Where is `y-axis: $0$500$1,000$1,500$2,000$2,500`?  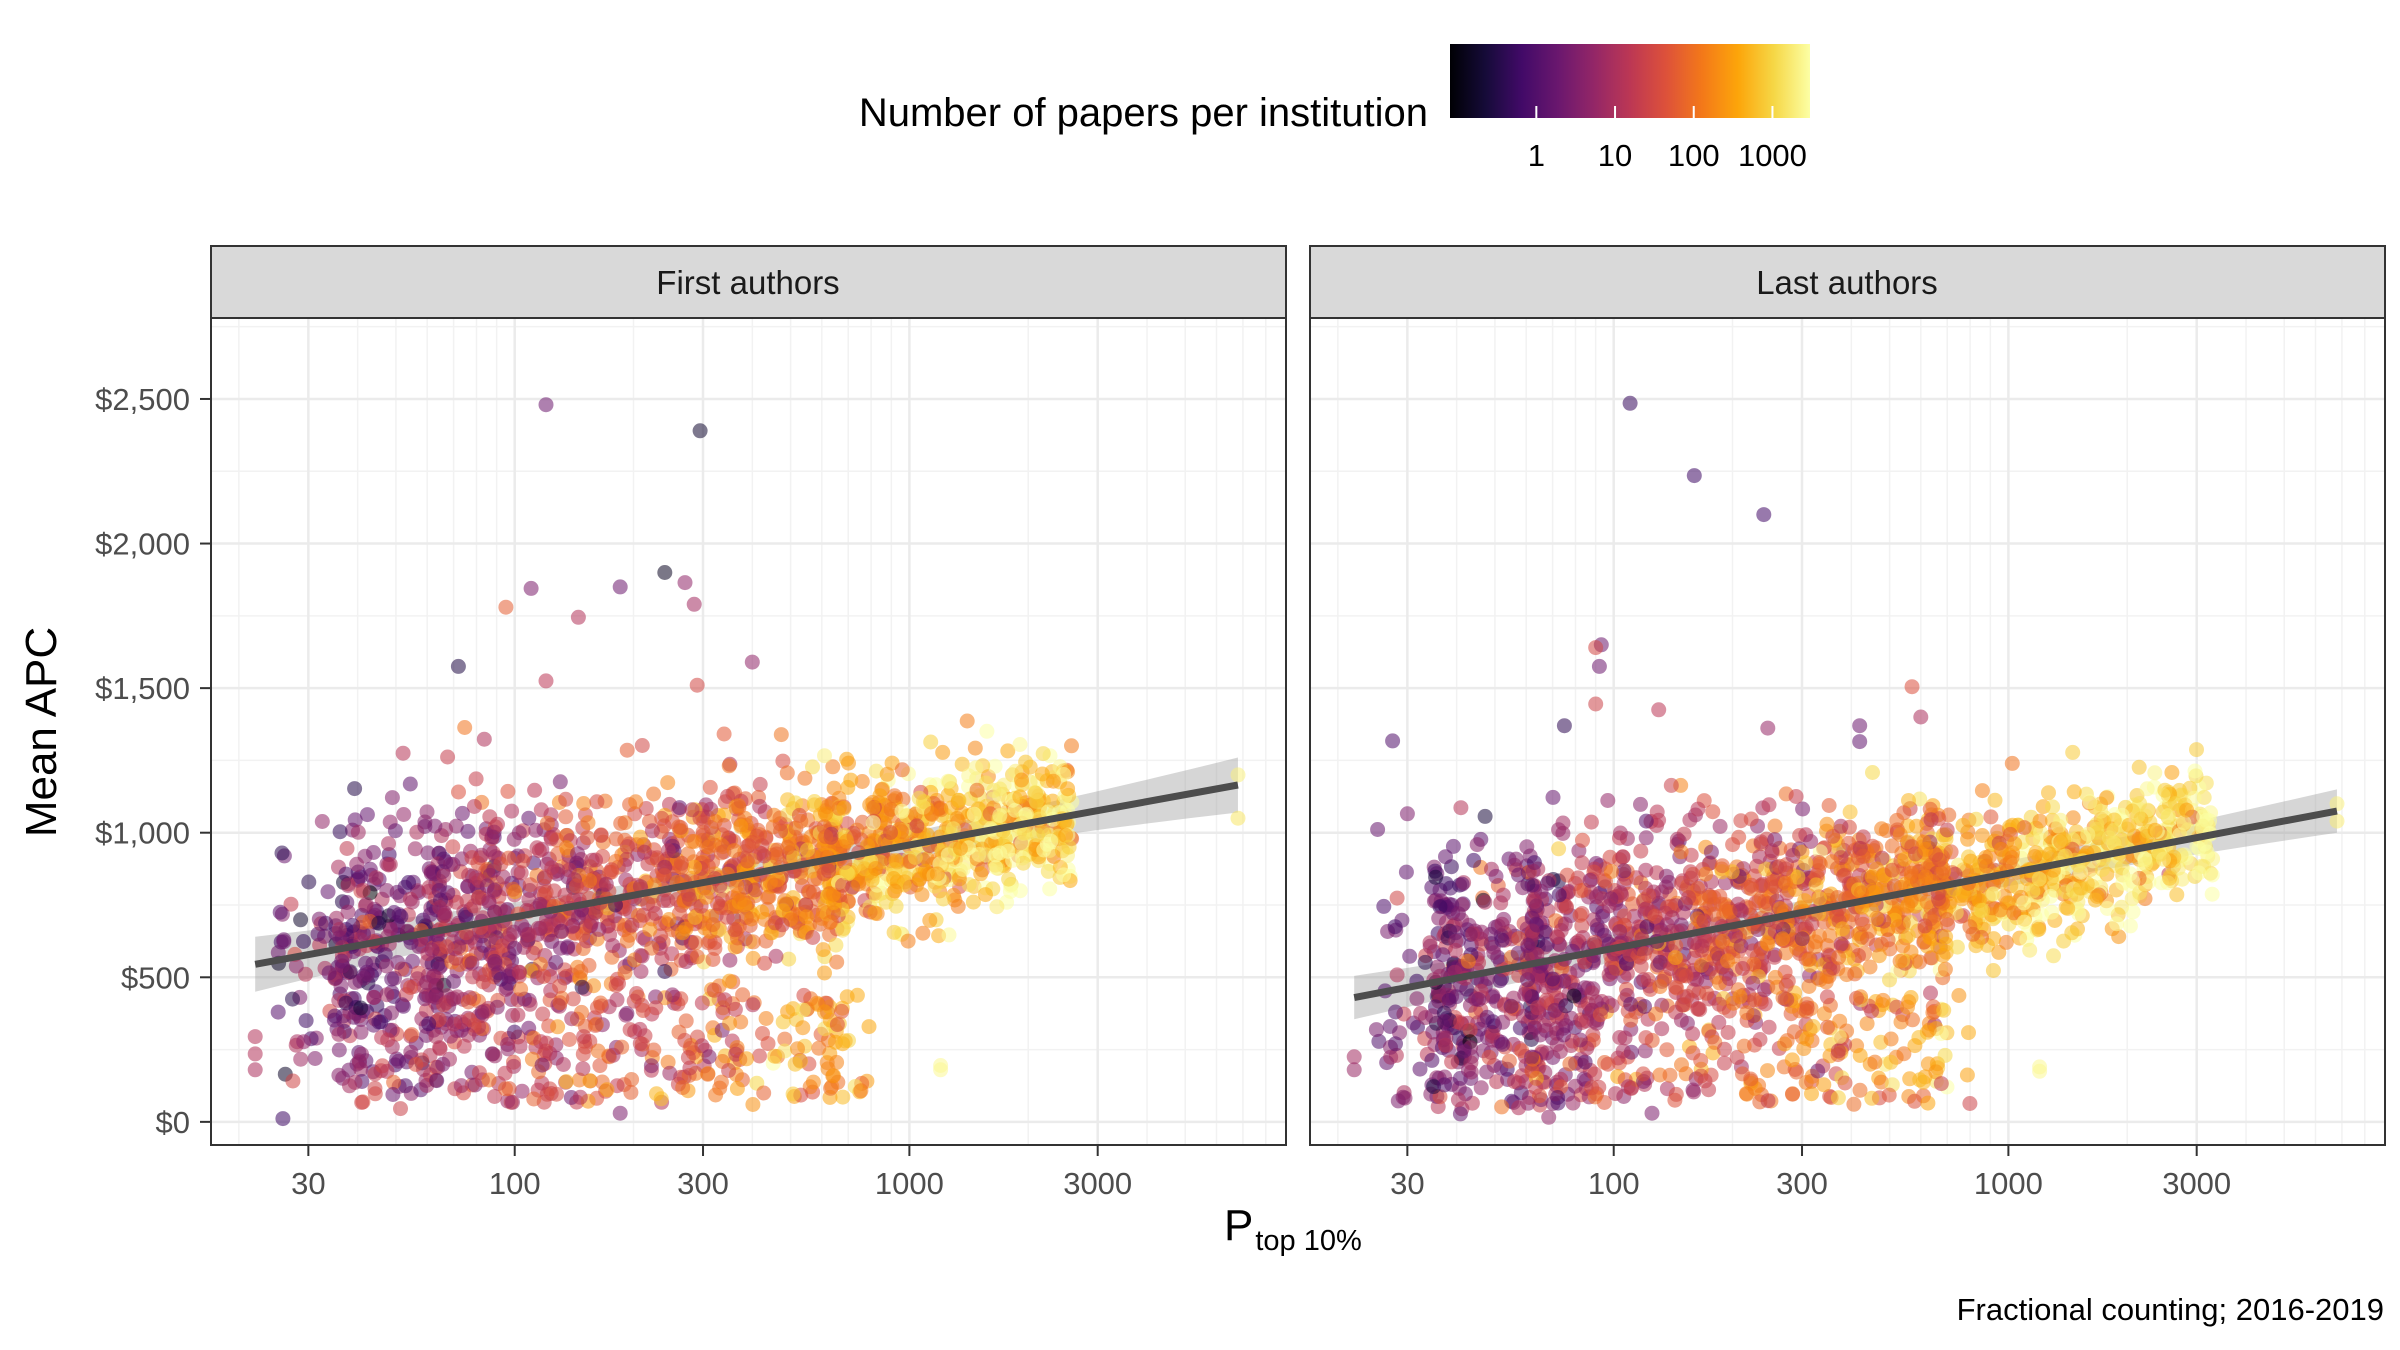
y-axis: $0$500$1,000$1,500$2,000$2,500 is located at coordinates (153, 761).